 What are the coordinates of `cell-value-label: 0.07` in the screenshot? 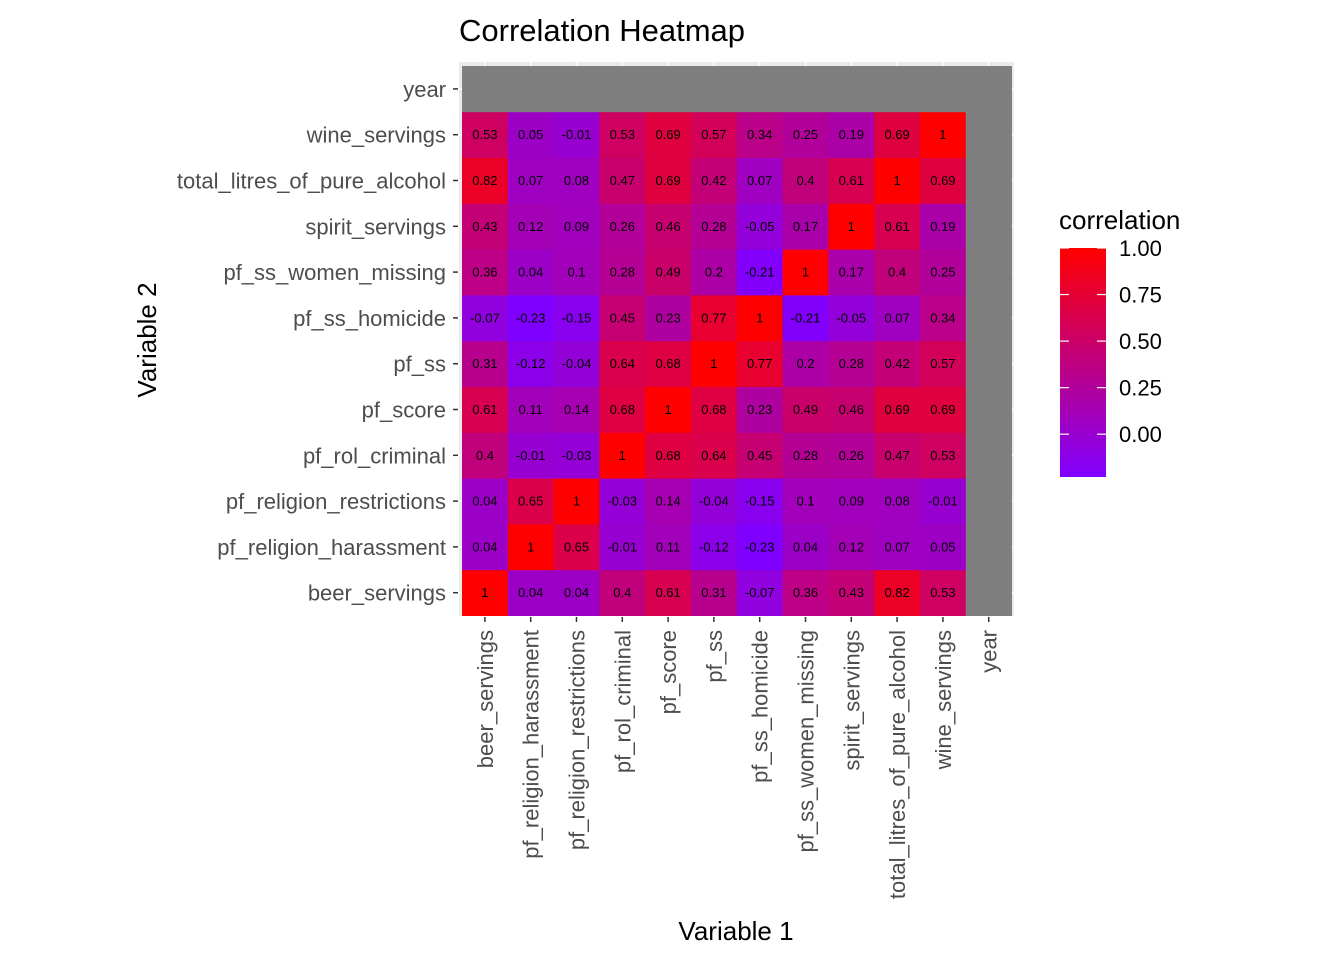 It's located at (530, 180).